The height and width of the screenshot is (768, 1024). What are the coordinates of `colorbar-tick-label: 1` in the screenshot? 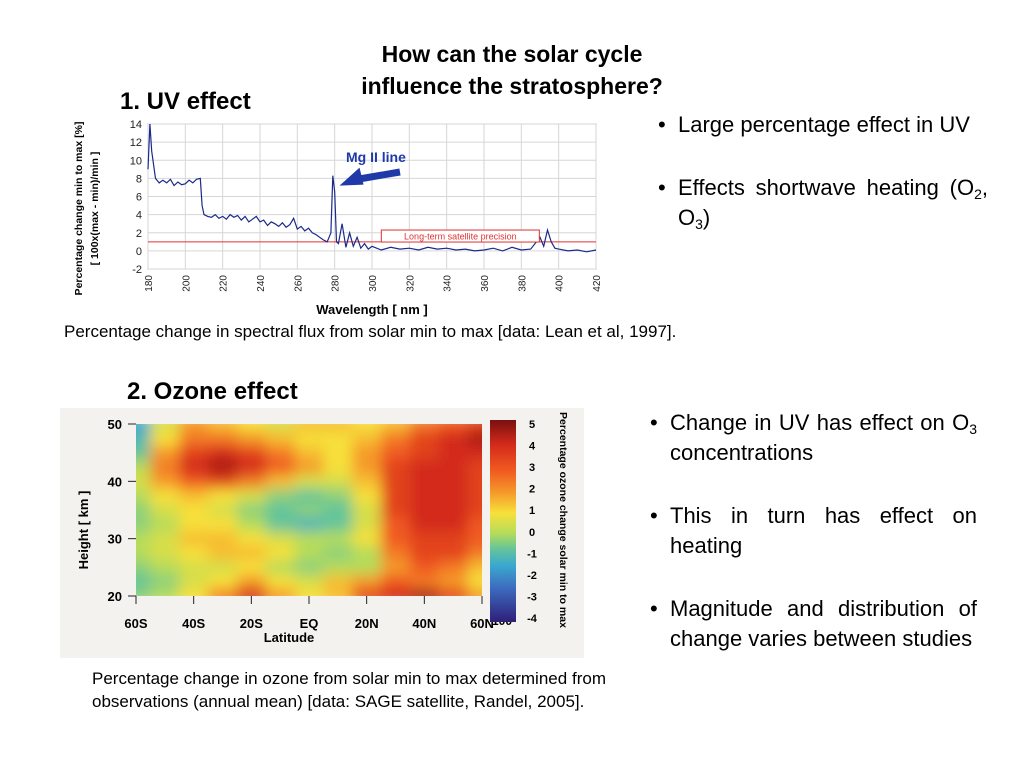 It's located at (532, 511).